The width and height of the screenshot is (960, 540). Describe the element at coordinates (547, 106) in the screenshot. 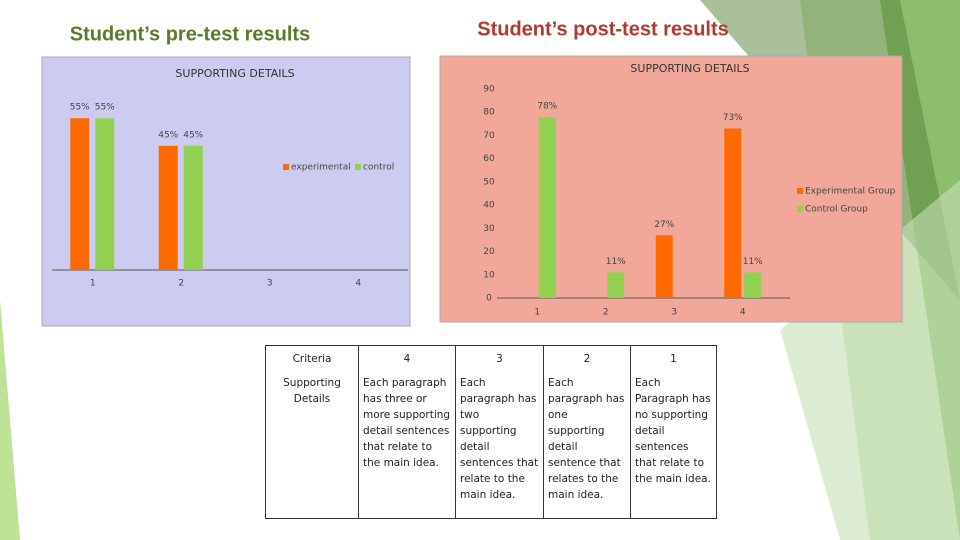

I see `data-label: 78%` at that location.